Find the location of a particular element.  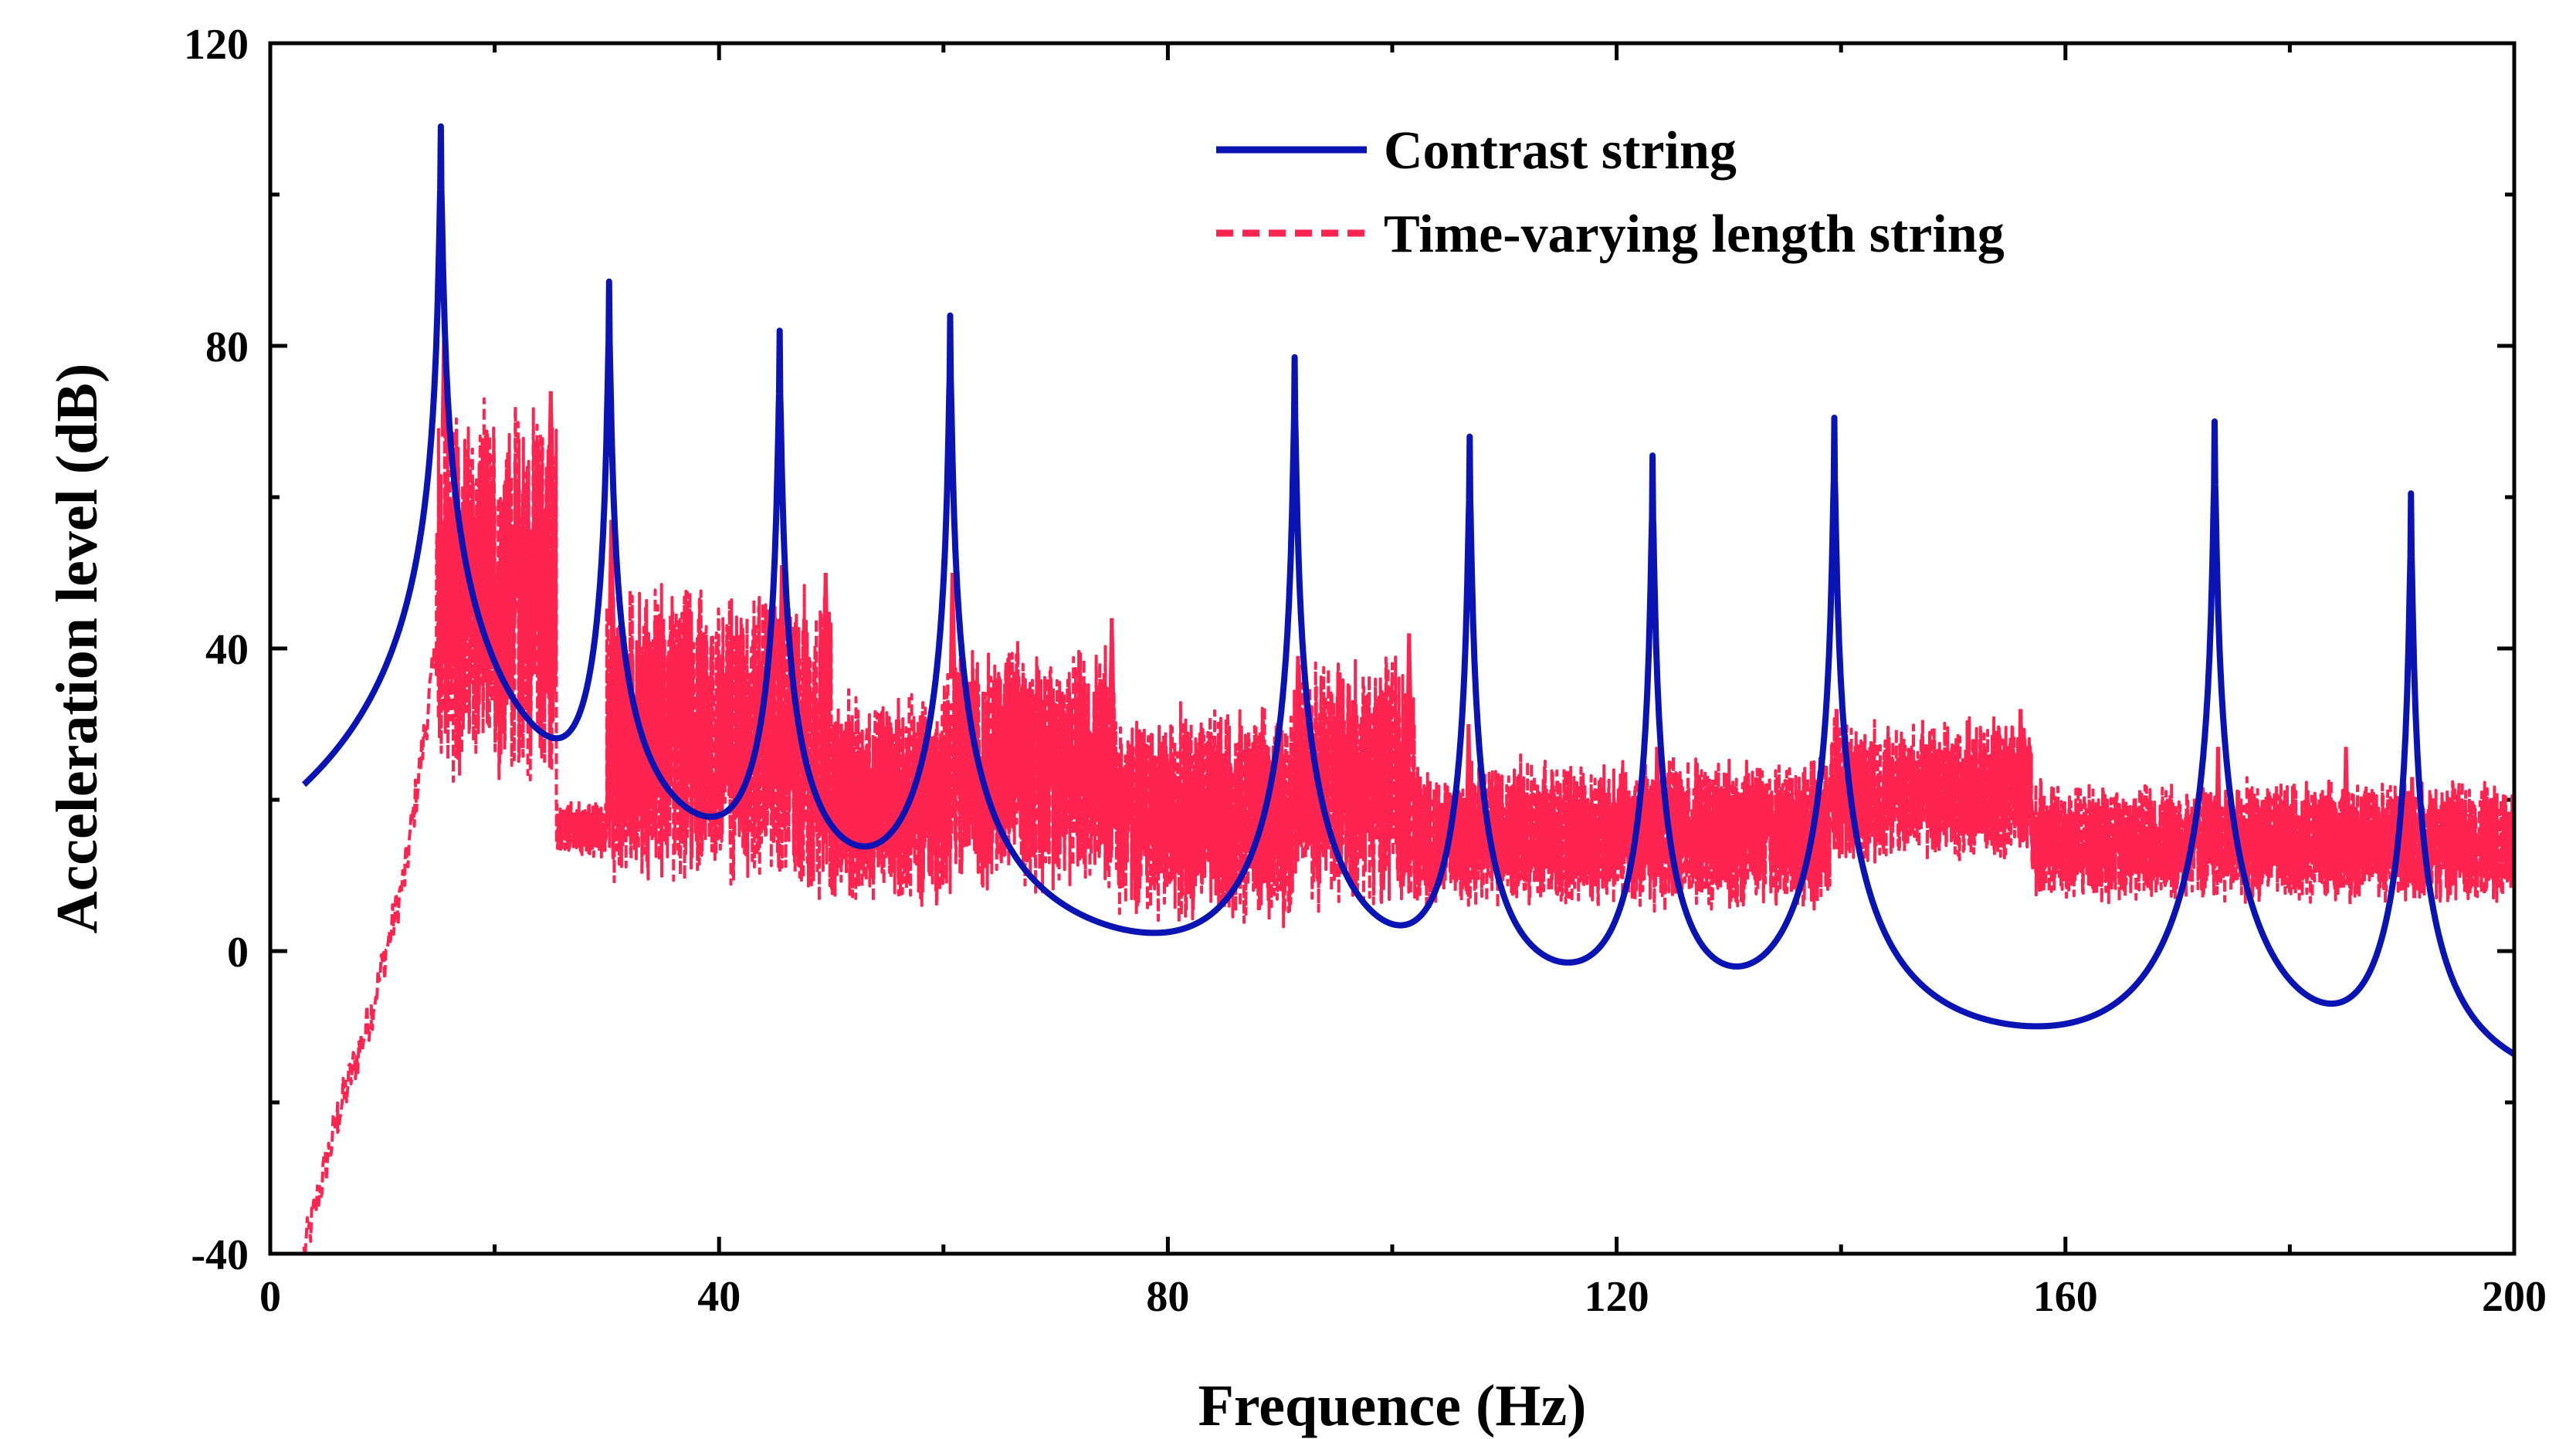

x-tick-label: 0 is located at coordinates (270, 1297).